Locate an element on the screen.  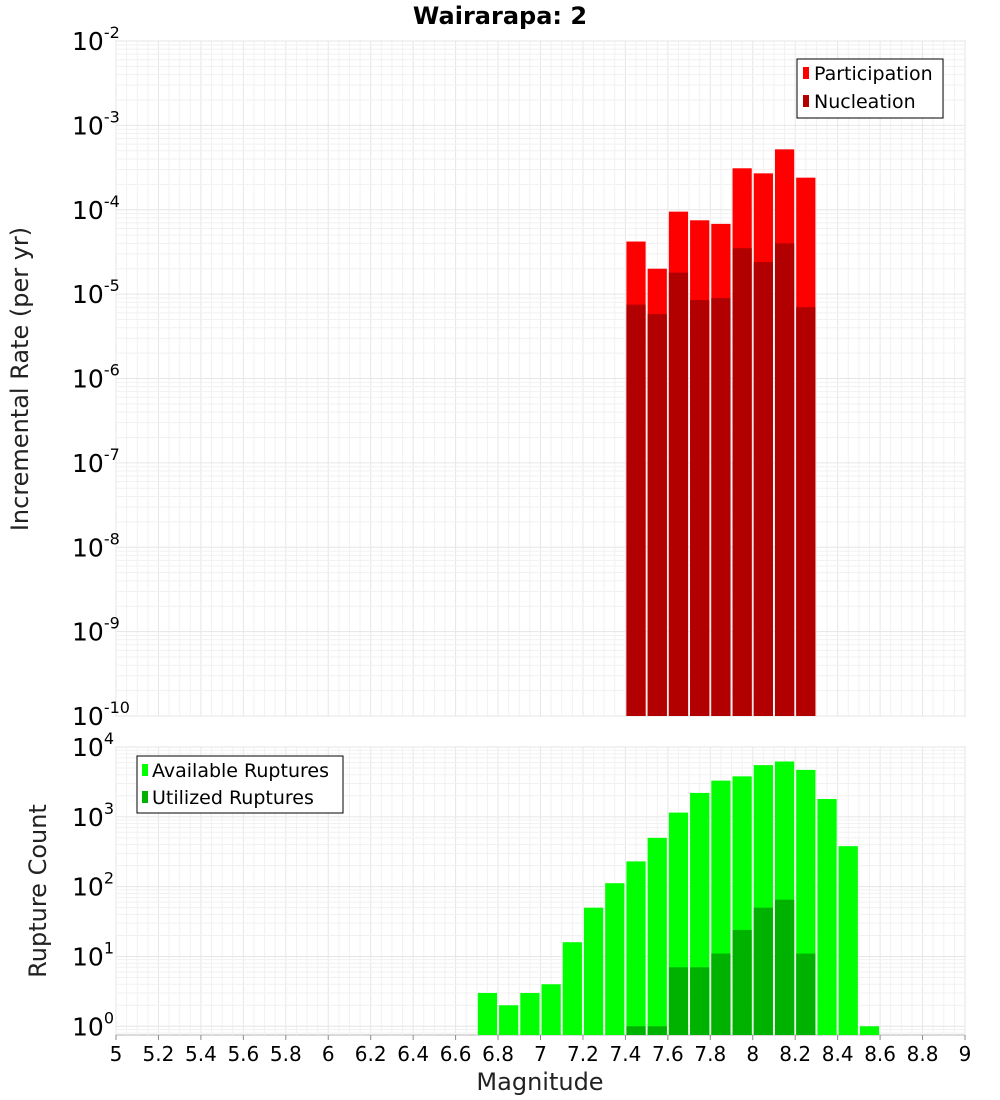
count-y-tick-label: 10¹ is located at coordinates (93, 954).